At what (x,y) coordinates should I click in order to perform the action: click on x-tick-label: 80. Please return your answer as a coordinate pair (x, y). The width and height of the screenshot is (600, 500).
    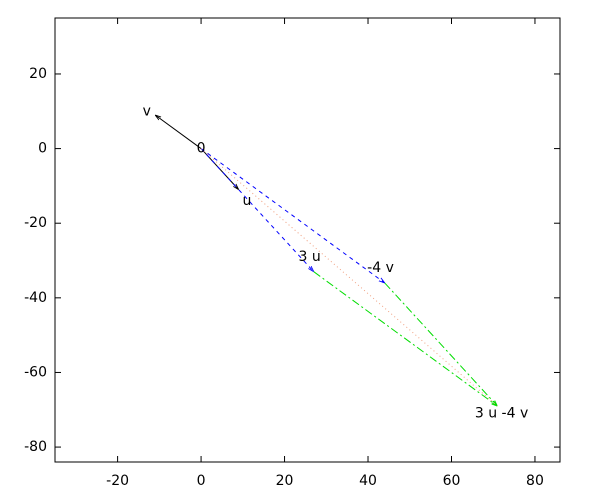
    Looking at the image, I should click on (535, 481).